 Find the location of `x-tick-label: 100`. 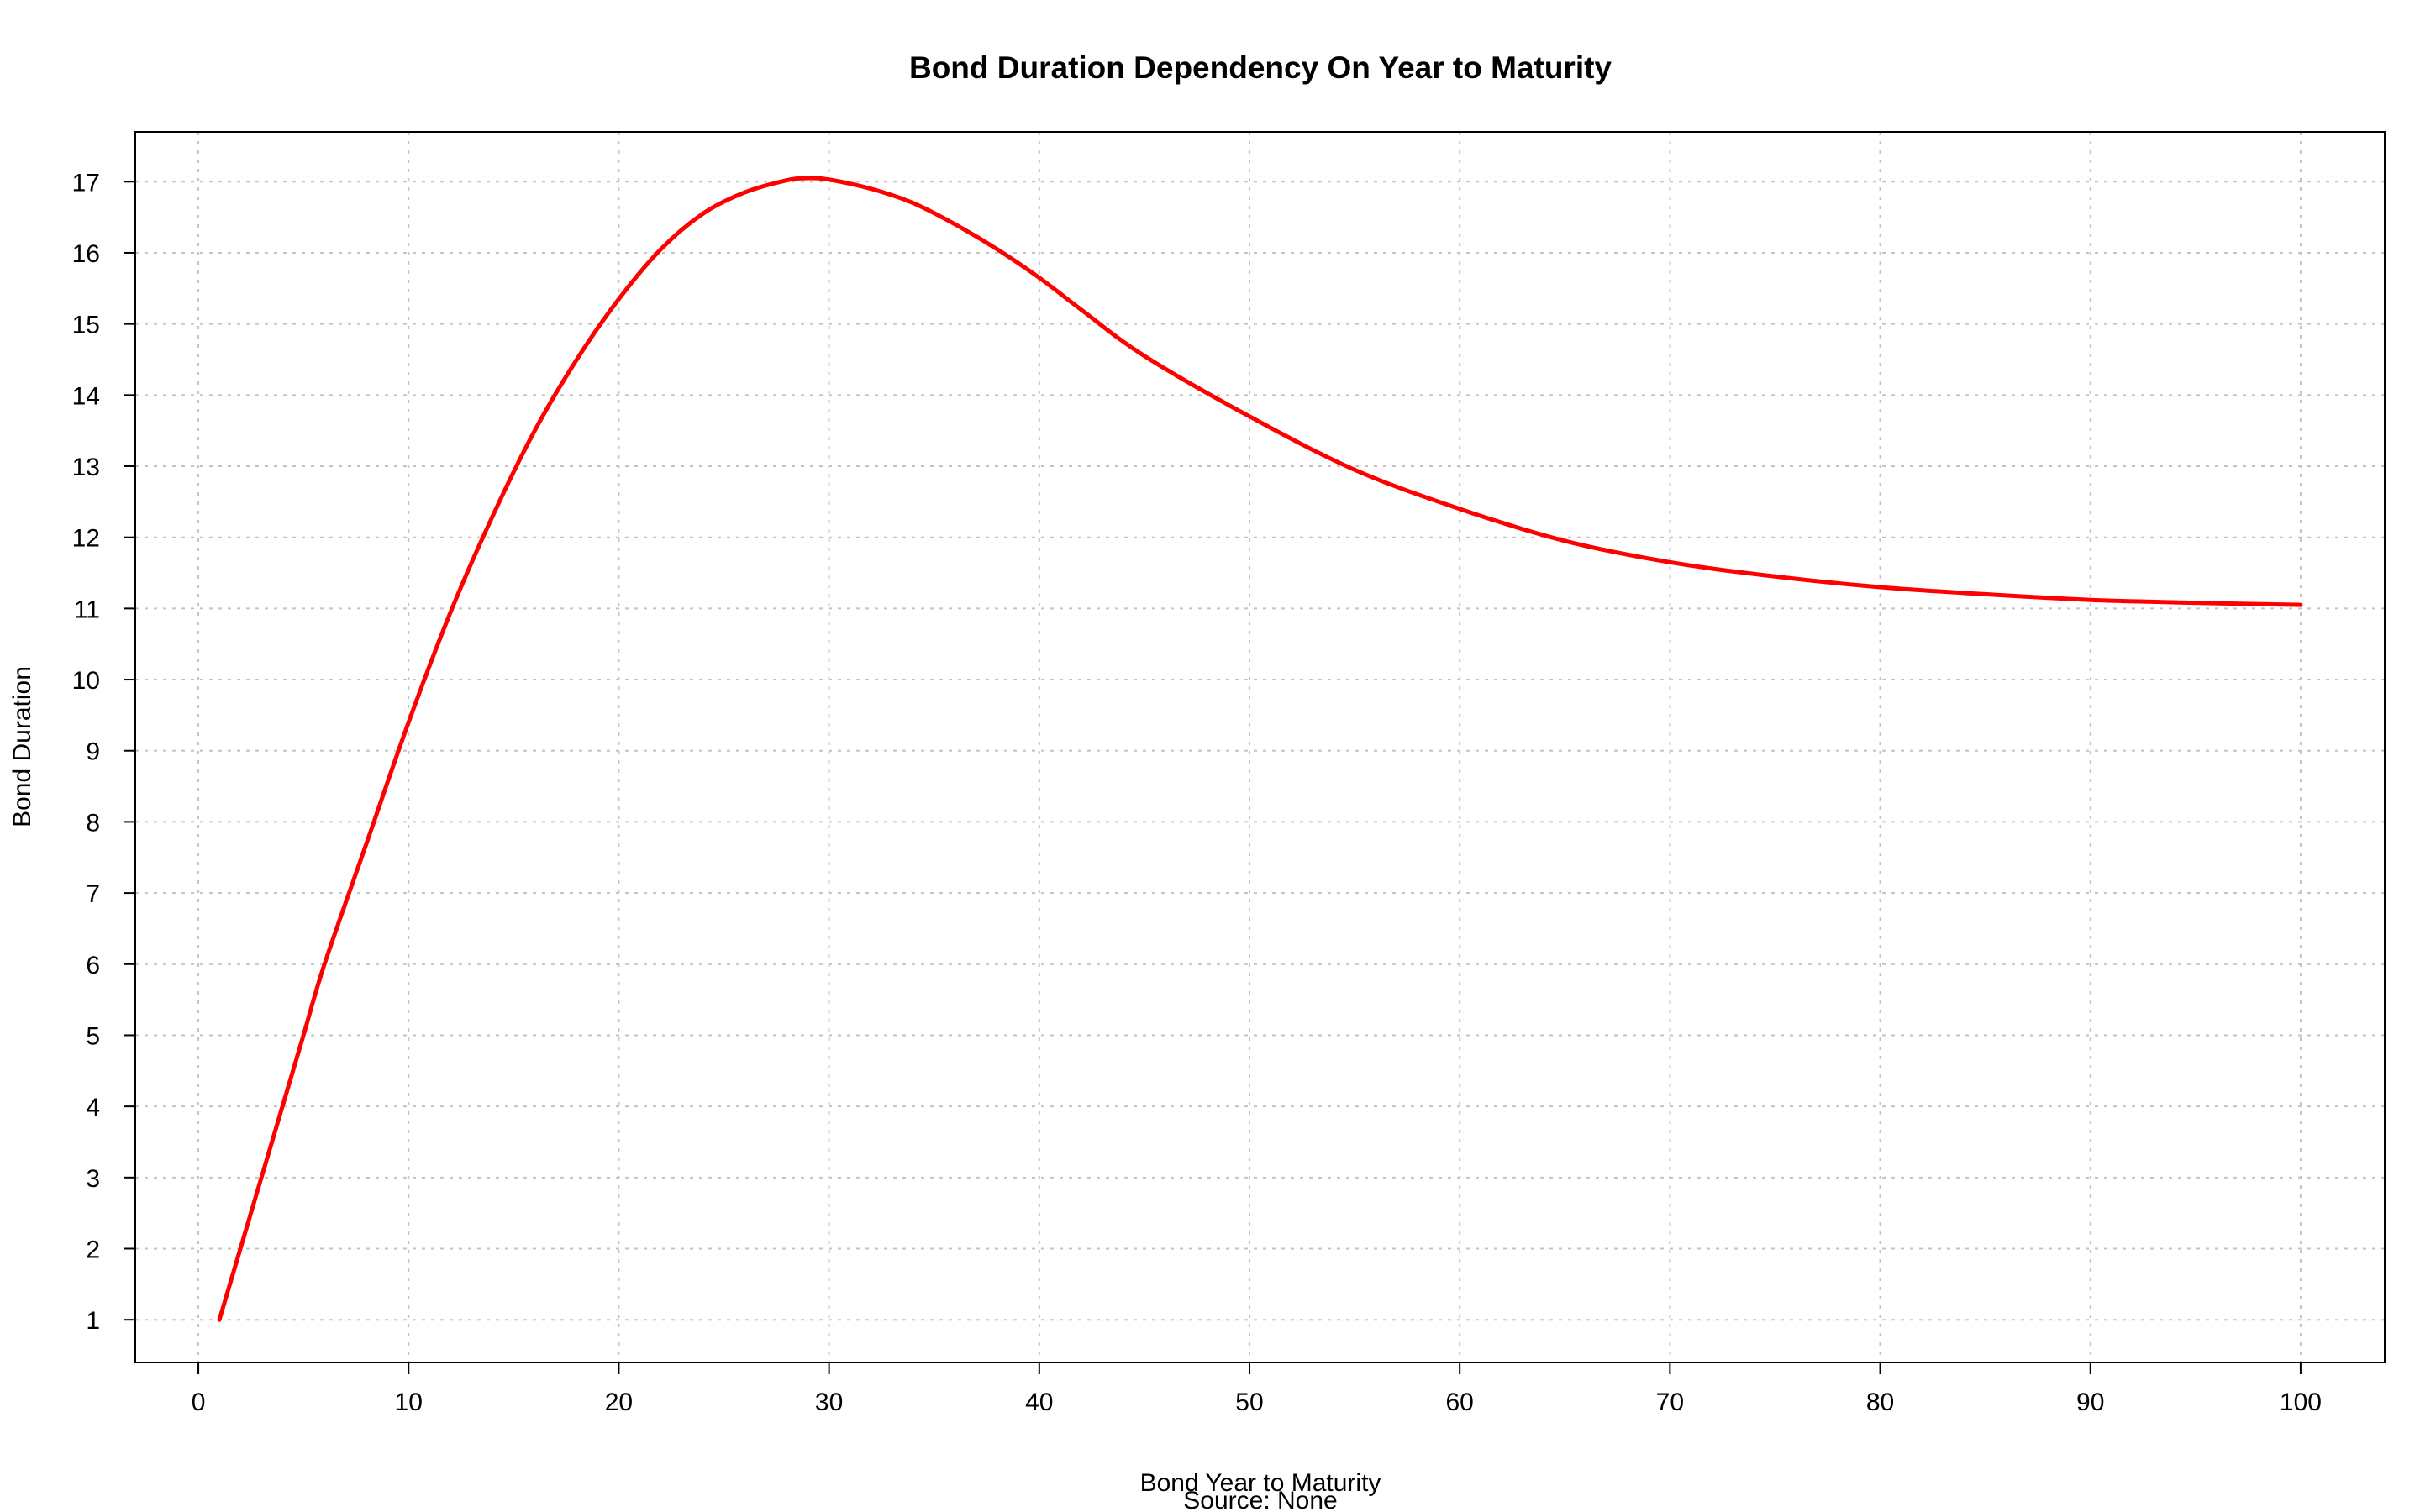

x-tick-label: 100 is located at coordinates (2301, 1402).